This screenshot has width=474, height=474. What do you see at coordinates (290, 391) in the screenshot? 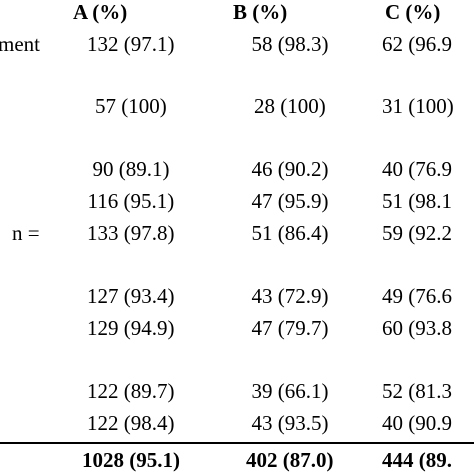
I see `cell: 39 (66.1)` at bounding box center [290, 391].